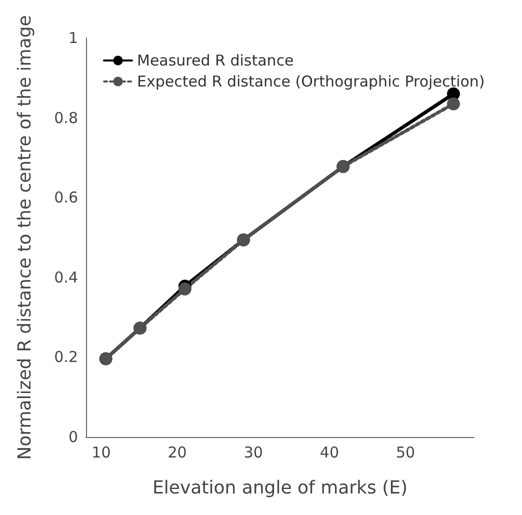 This screenshot has height=515, width=522. I want to click on legend-label: Measured R distance, so click(215, 61).